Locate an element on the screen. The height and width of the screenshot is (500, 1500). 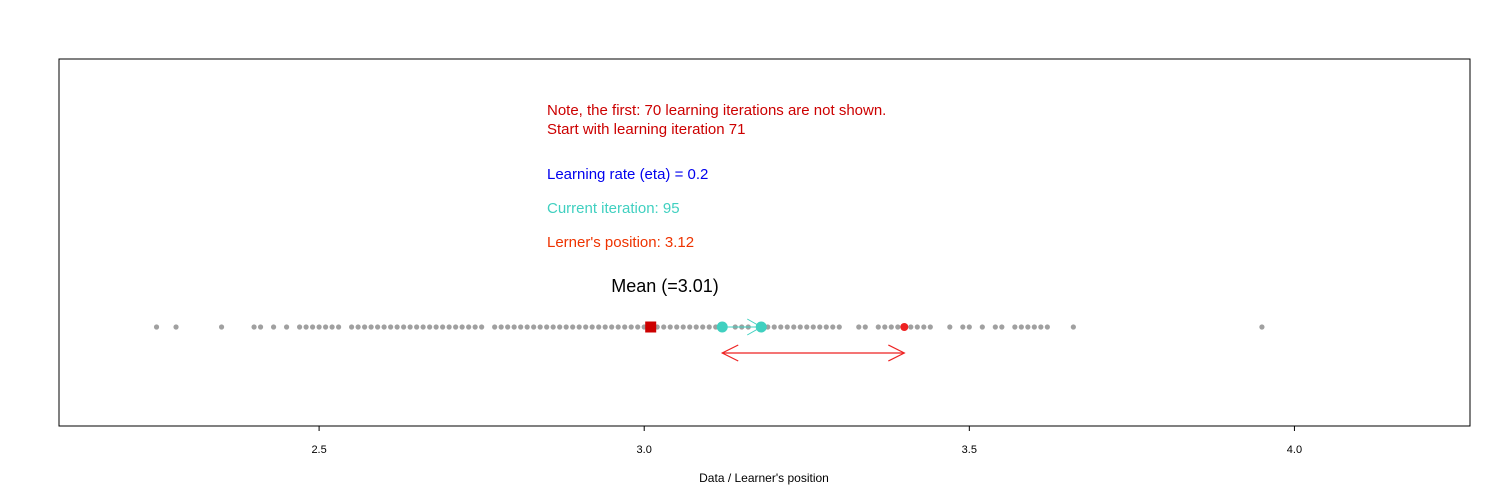
distance-arrow-left-head is located at coordinates (729, 353).